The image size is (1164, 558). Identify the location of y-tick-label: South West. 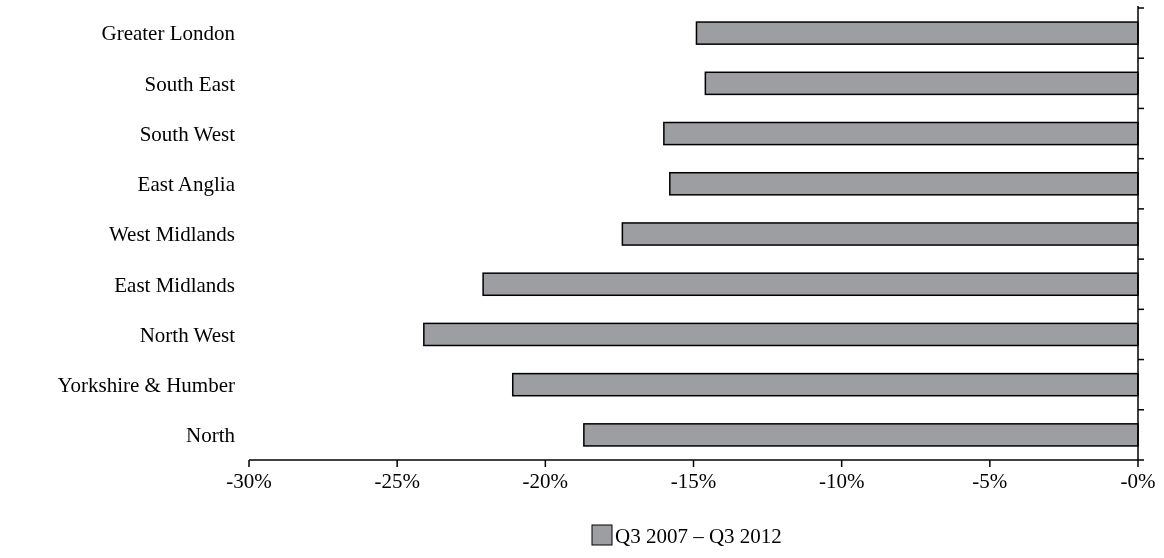
(187, 133).